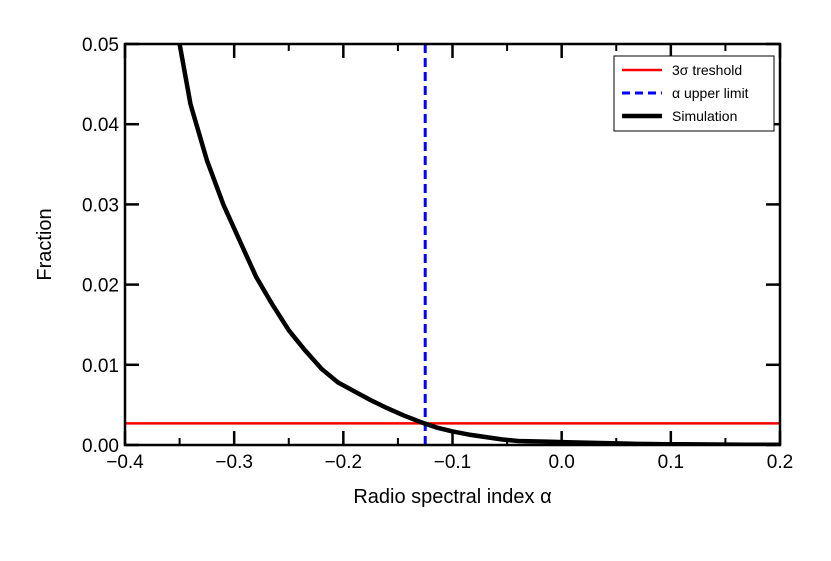  Describe the element at coordinates (344, 462) in the screenshot. I see `x-tick-label: −0.2` at that location.